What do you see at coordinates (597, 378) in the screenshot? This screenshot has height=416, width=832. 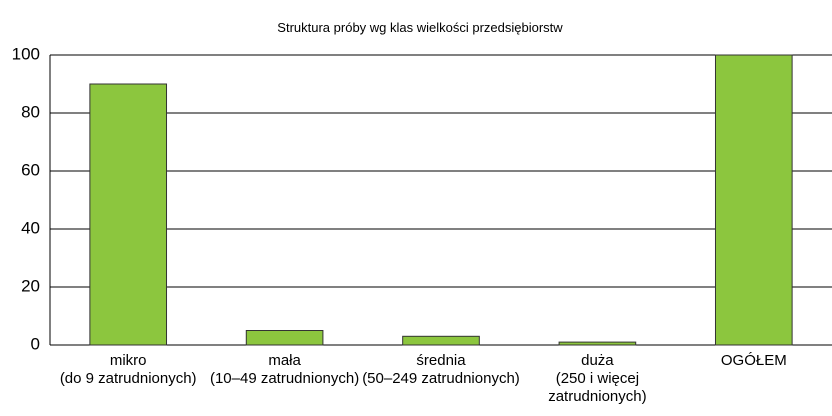 I see `x-tick-label: duża (250 i więcej zatrudnionych)` at bounding box center [597, 378].